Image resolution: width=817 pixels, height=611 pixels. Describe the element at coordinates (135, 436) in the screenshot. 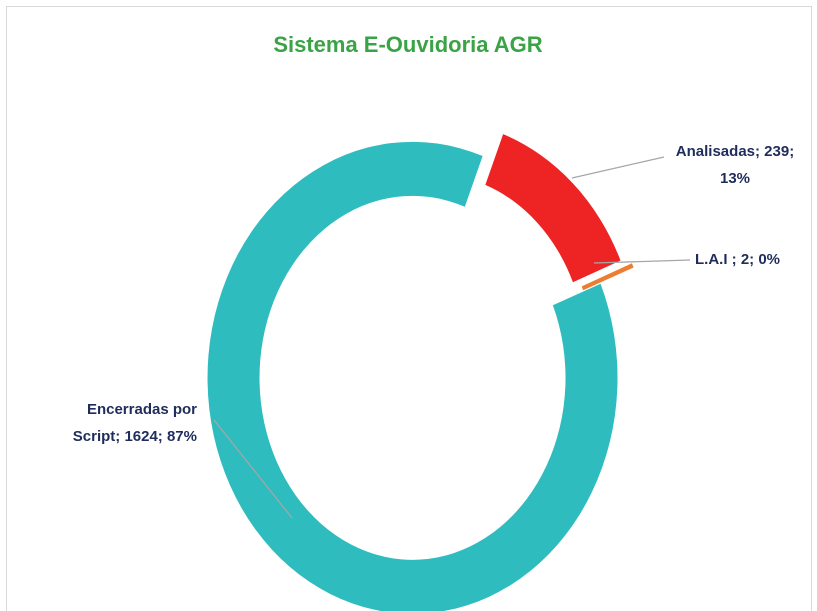

I see `data-label: Script; 1624; 87%` at that location.